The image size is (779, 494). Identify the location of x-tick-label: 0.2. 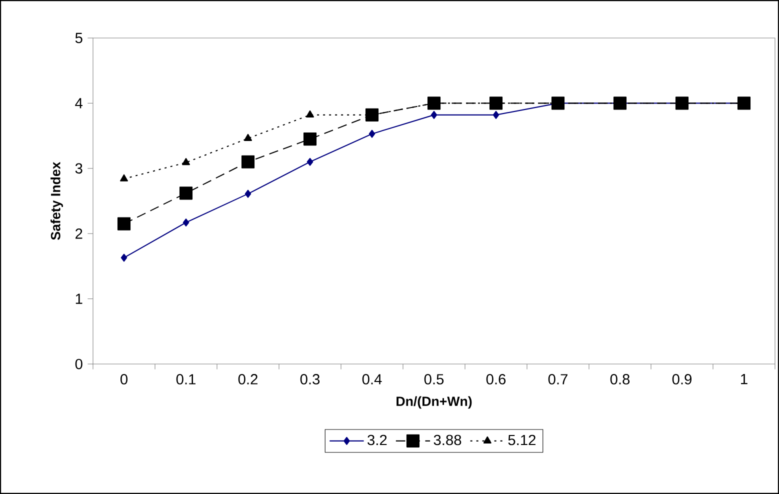
(248, 379).